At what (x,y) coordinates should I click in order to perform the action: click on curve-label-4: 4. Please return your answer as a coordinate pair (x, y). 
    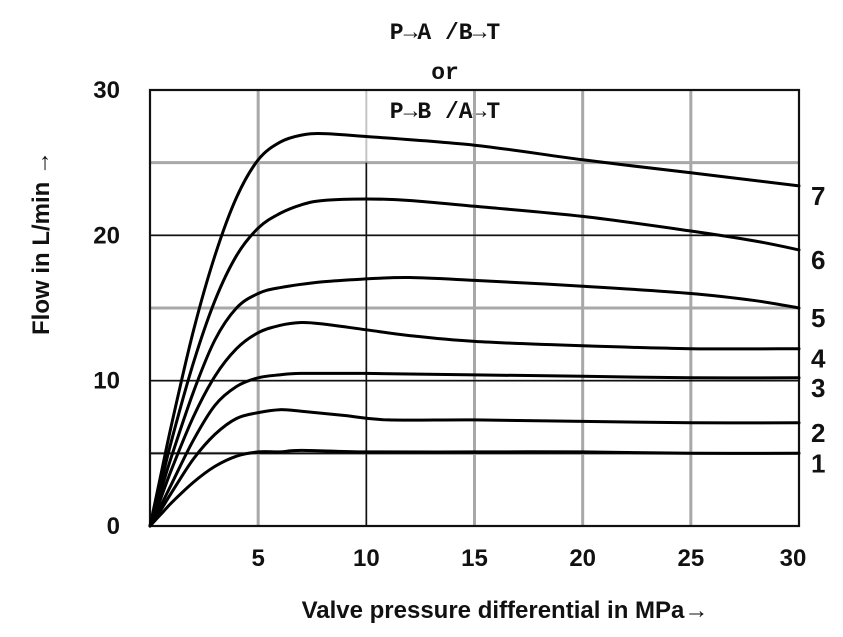
    Looking at the image, I should click on (818, 359).